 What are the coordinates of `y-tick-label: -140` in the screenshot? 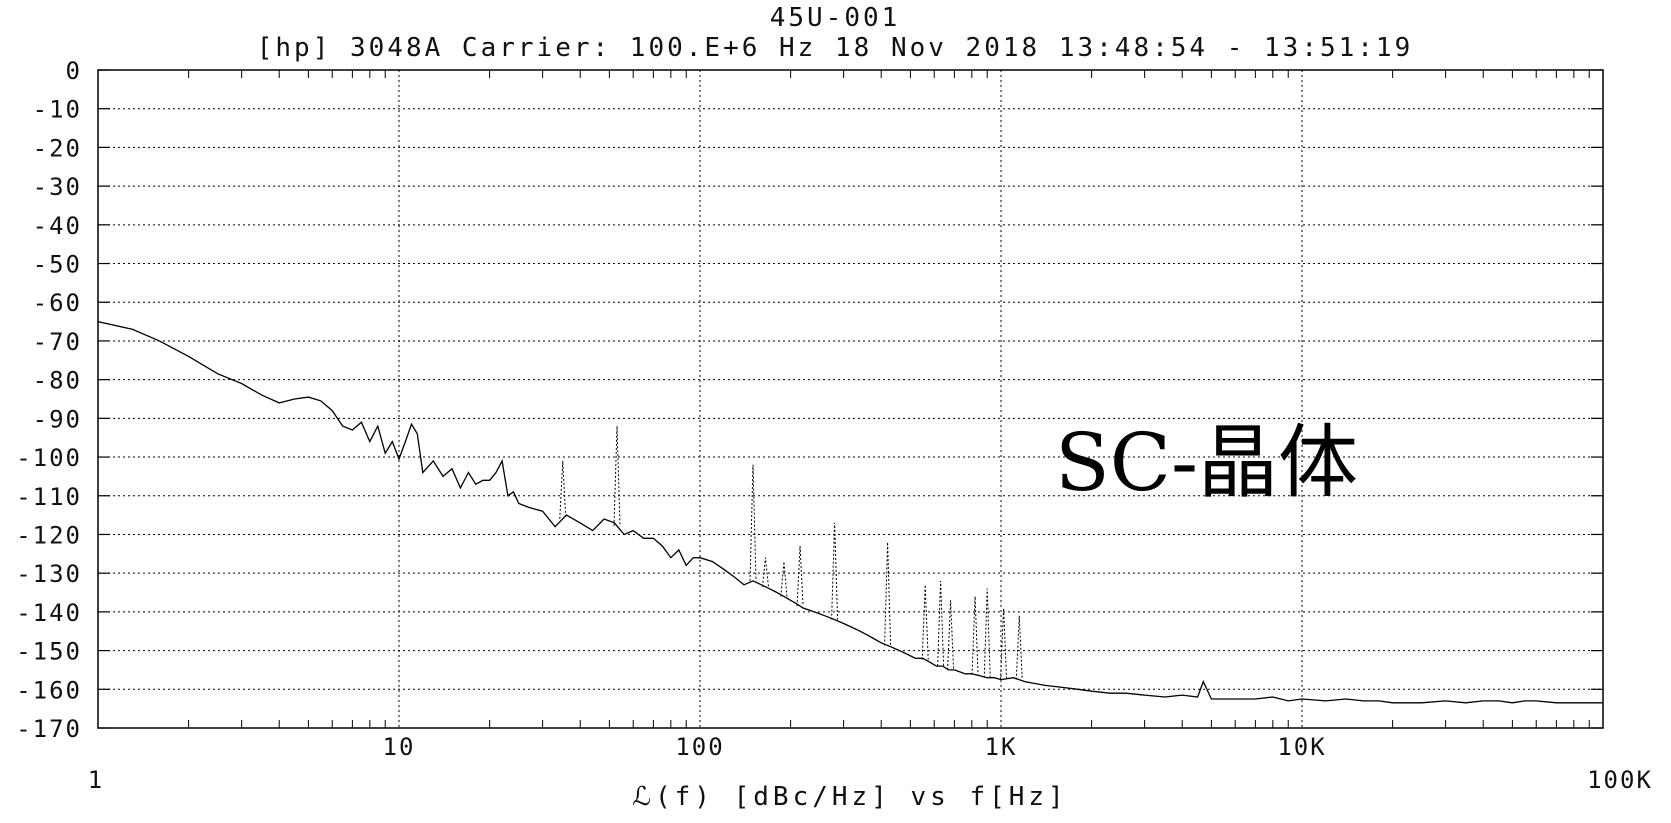 It's located at (49, 613).